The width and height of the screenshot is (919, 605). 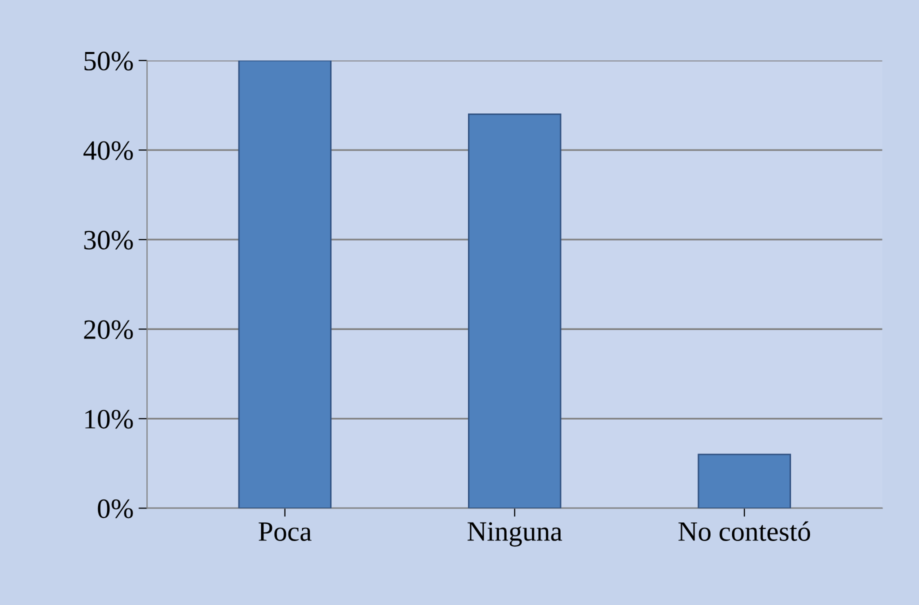 What do you see at coordinates (108, 330) in the screenshot?
I see `y-tick-label: 20%` at bounding box center [108, 330].